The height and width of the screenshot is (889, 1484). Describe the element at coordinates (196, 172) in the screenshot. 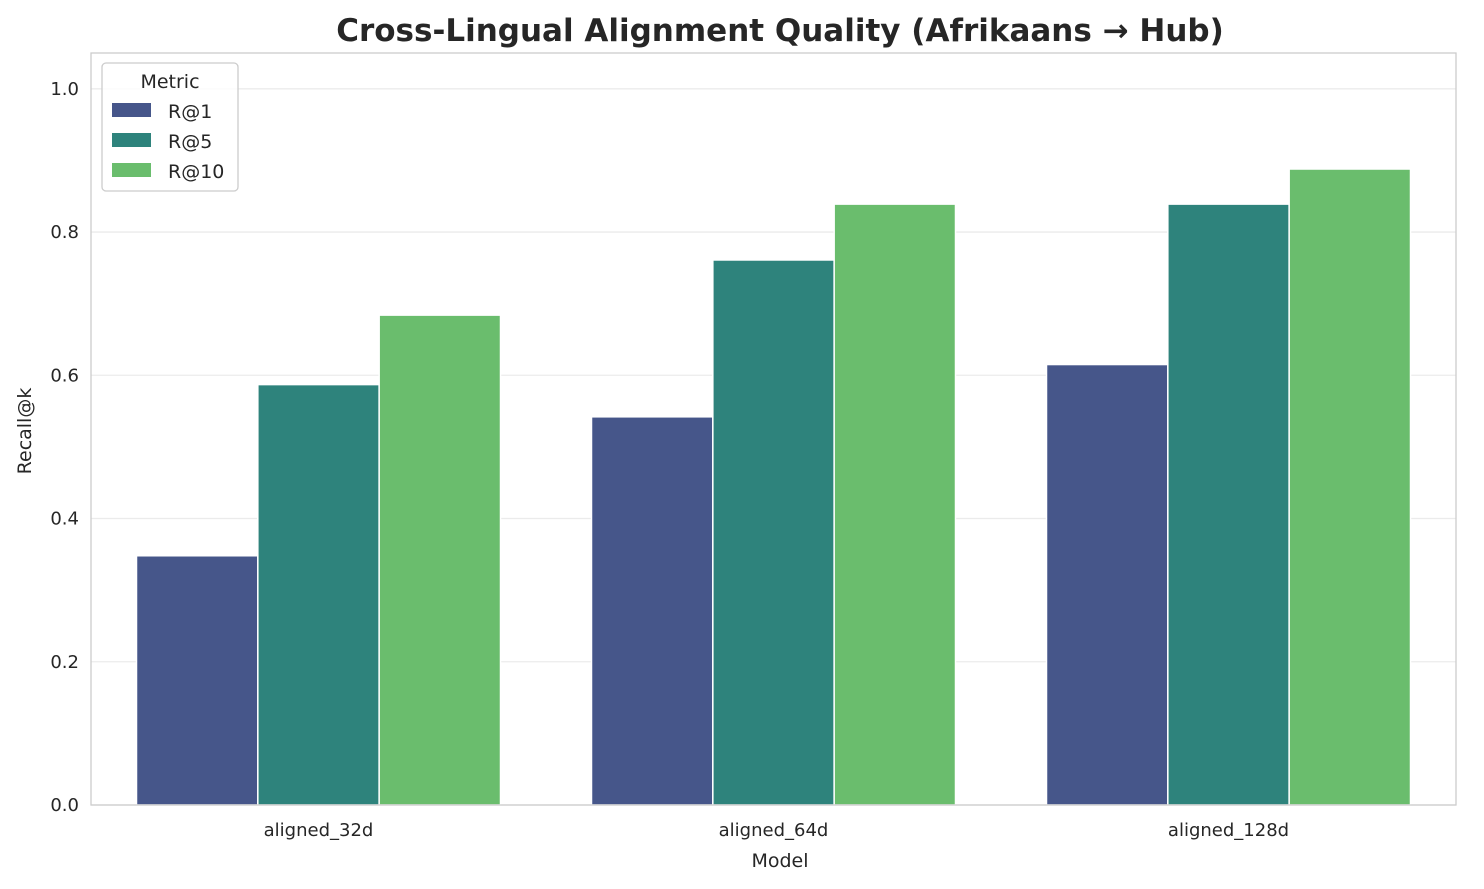

I see `legend-label: R@10` at that location.